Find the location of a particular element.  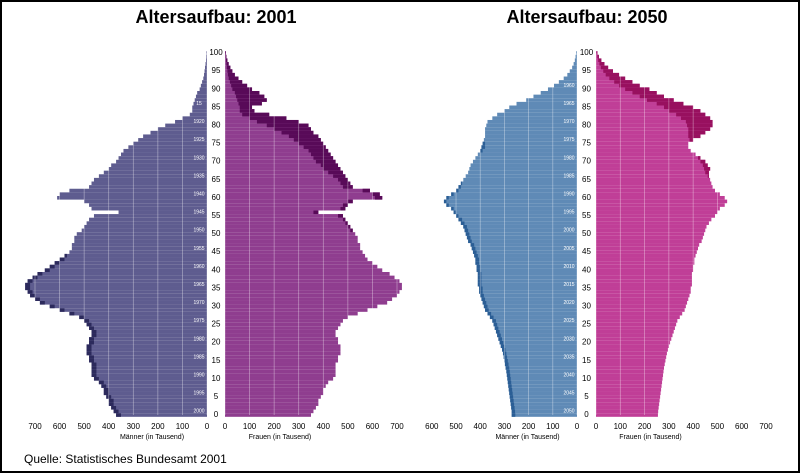

y-tick-label: 50 is located at coordinates (586, 233).